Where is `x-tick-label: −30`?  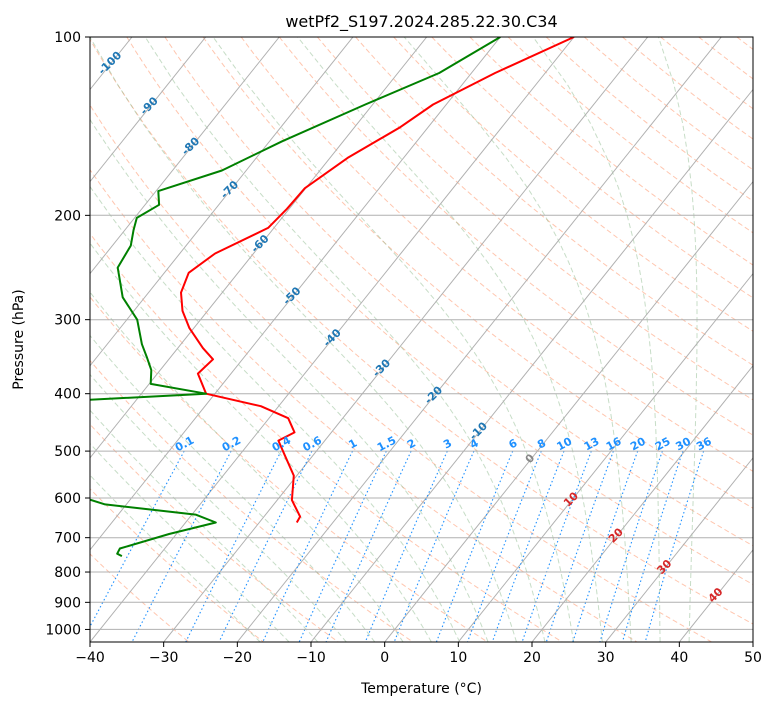 x-tick-label: −30 is located at coordinates (164, 658).